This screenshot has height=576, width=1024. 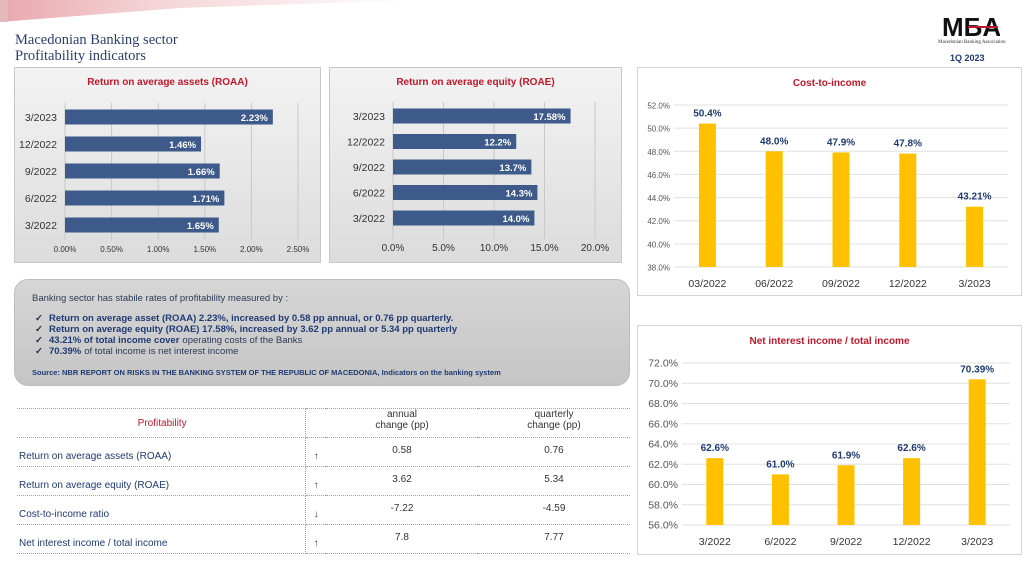 I want to click on x-tick-label: 10.0%, so click(x=494, y=248).